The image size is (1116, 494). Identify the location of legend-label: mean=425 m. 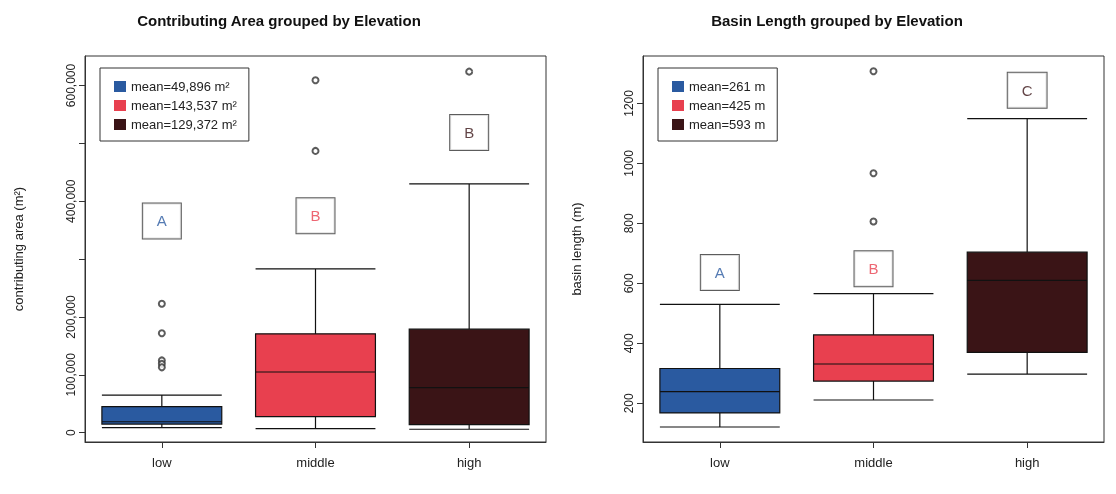
(727, 105).